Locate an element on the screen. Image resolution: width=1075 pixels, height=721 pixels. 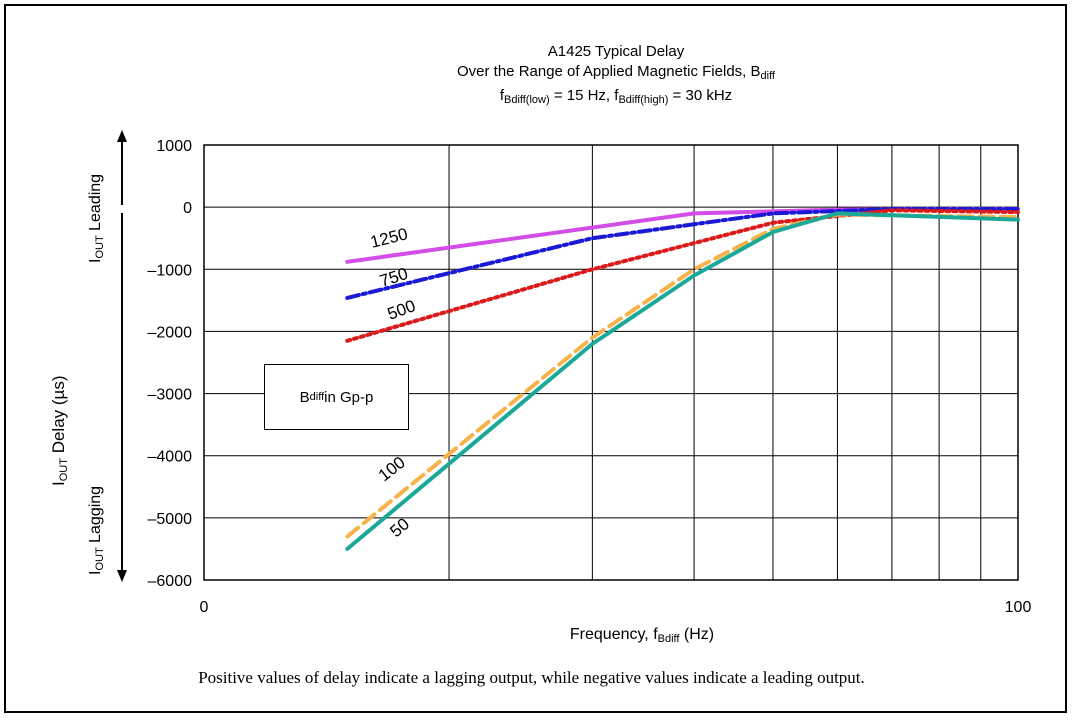
legend-box-sub: diff is located at coordinates (317, 397).